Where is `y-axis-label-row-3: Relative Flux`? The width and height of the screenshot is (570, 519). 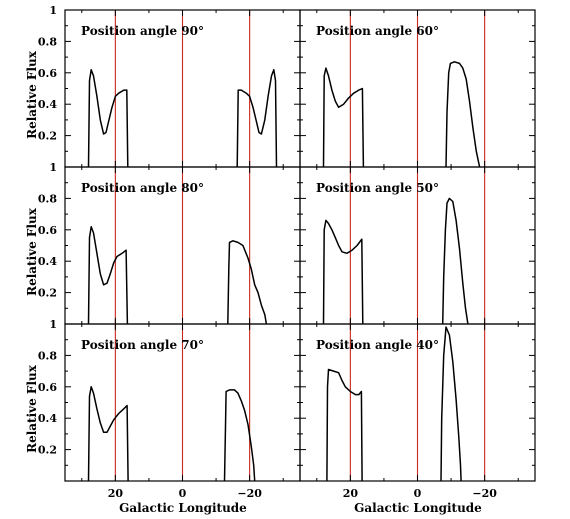
y-axis-label-row-3: Relative Flux is located at coordinates (32, 408).